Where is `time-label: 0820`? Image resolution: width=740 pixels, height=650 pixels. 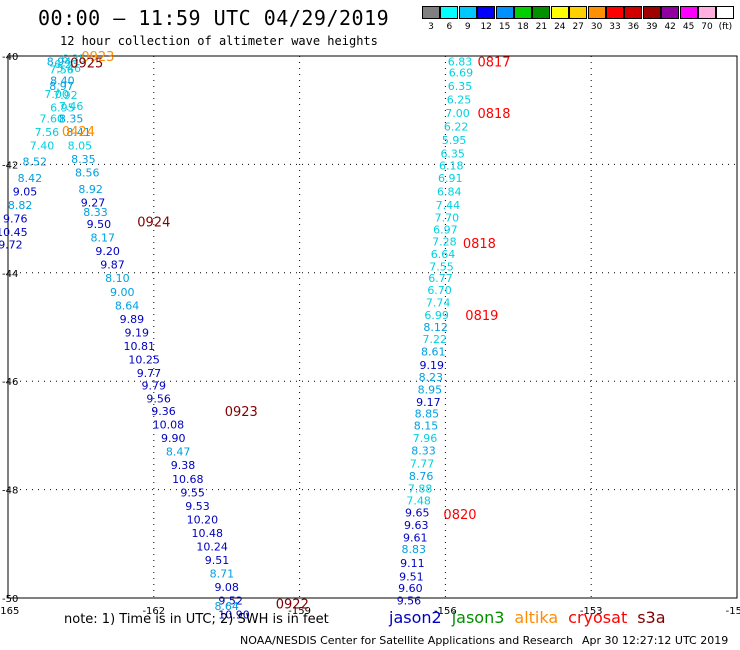 time-label: 0820 is located at coordinates (459, 515).